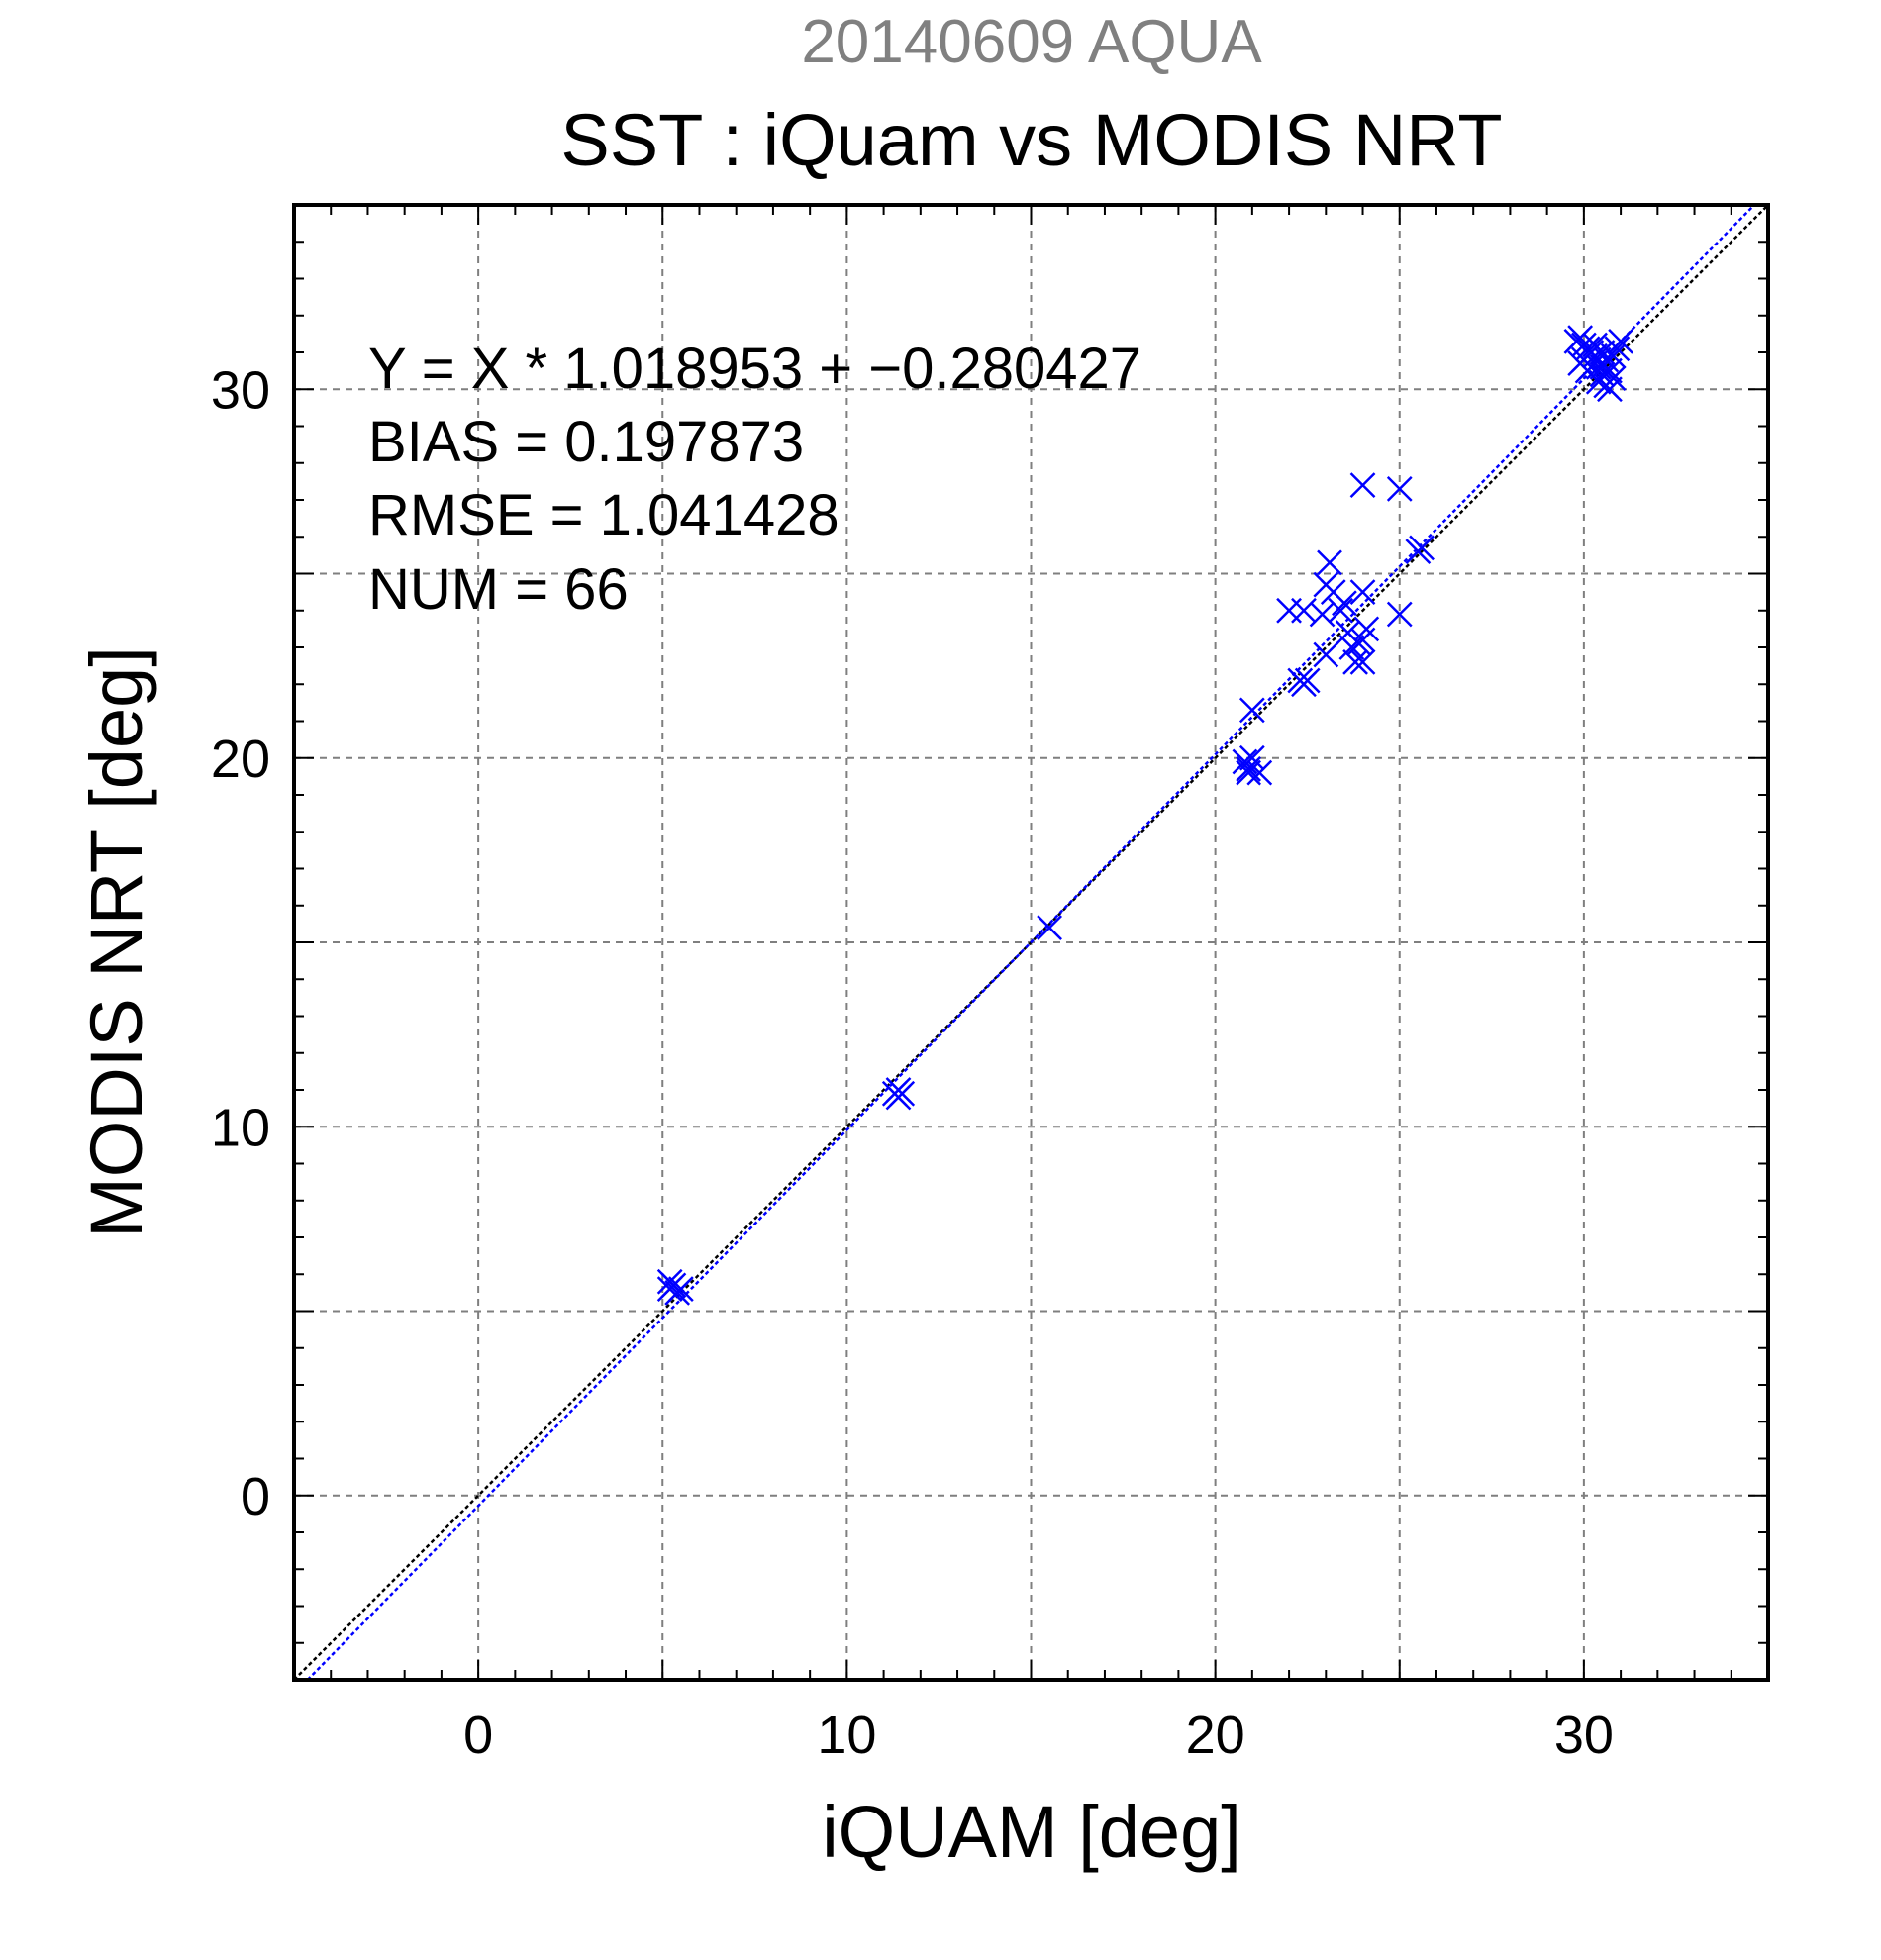  Describe the element at coordinates (499, 589) in the screenshot. I see `stats-line-4: NUM = 66` at that location.